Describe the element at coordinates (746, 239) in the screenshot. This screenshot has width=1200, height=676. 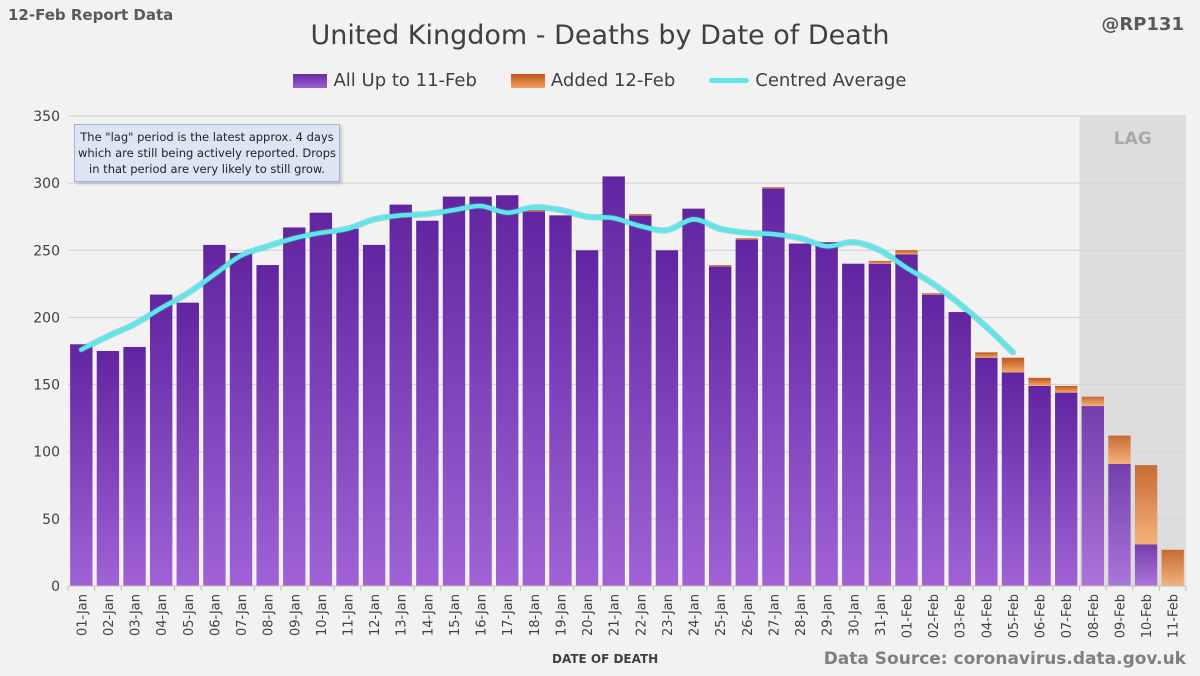
I see `bar-added-26-Jan` at that location.